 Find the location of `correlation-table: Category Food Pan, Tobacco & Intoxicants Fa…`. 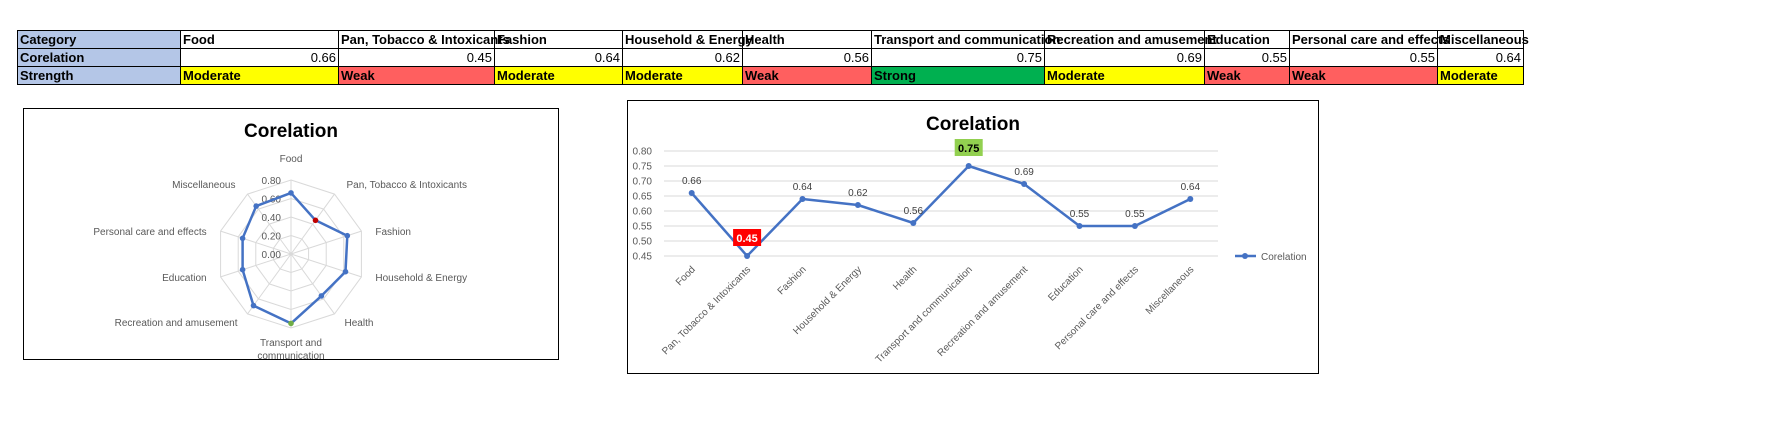

correlation-table: Category Food Pan, Tobacco & Intoxicants Fa… is located at coordinates (773, 57).